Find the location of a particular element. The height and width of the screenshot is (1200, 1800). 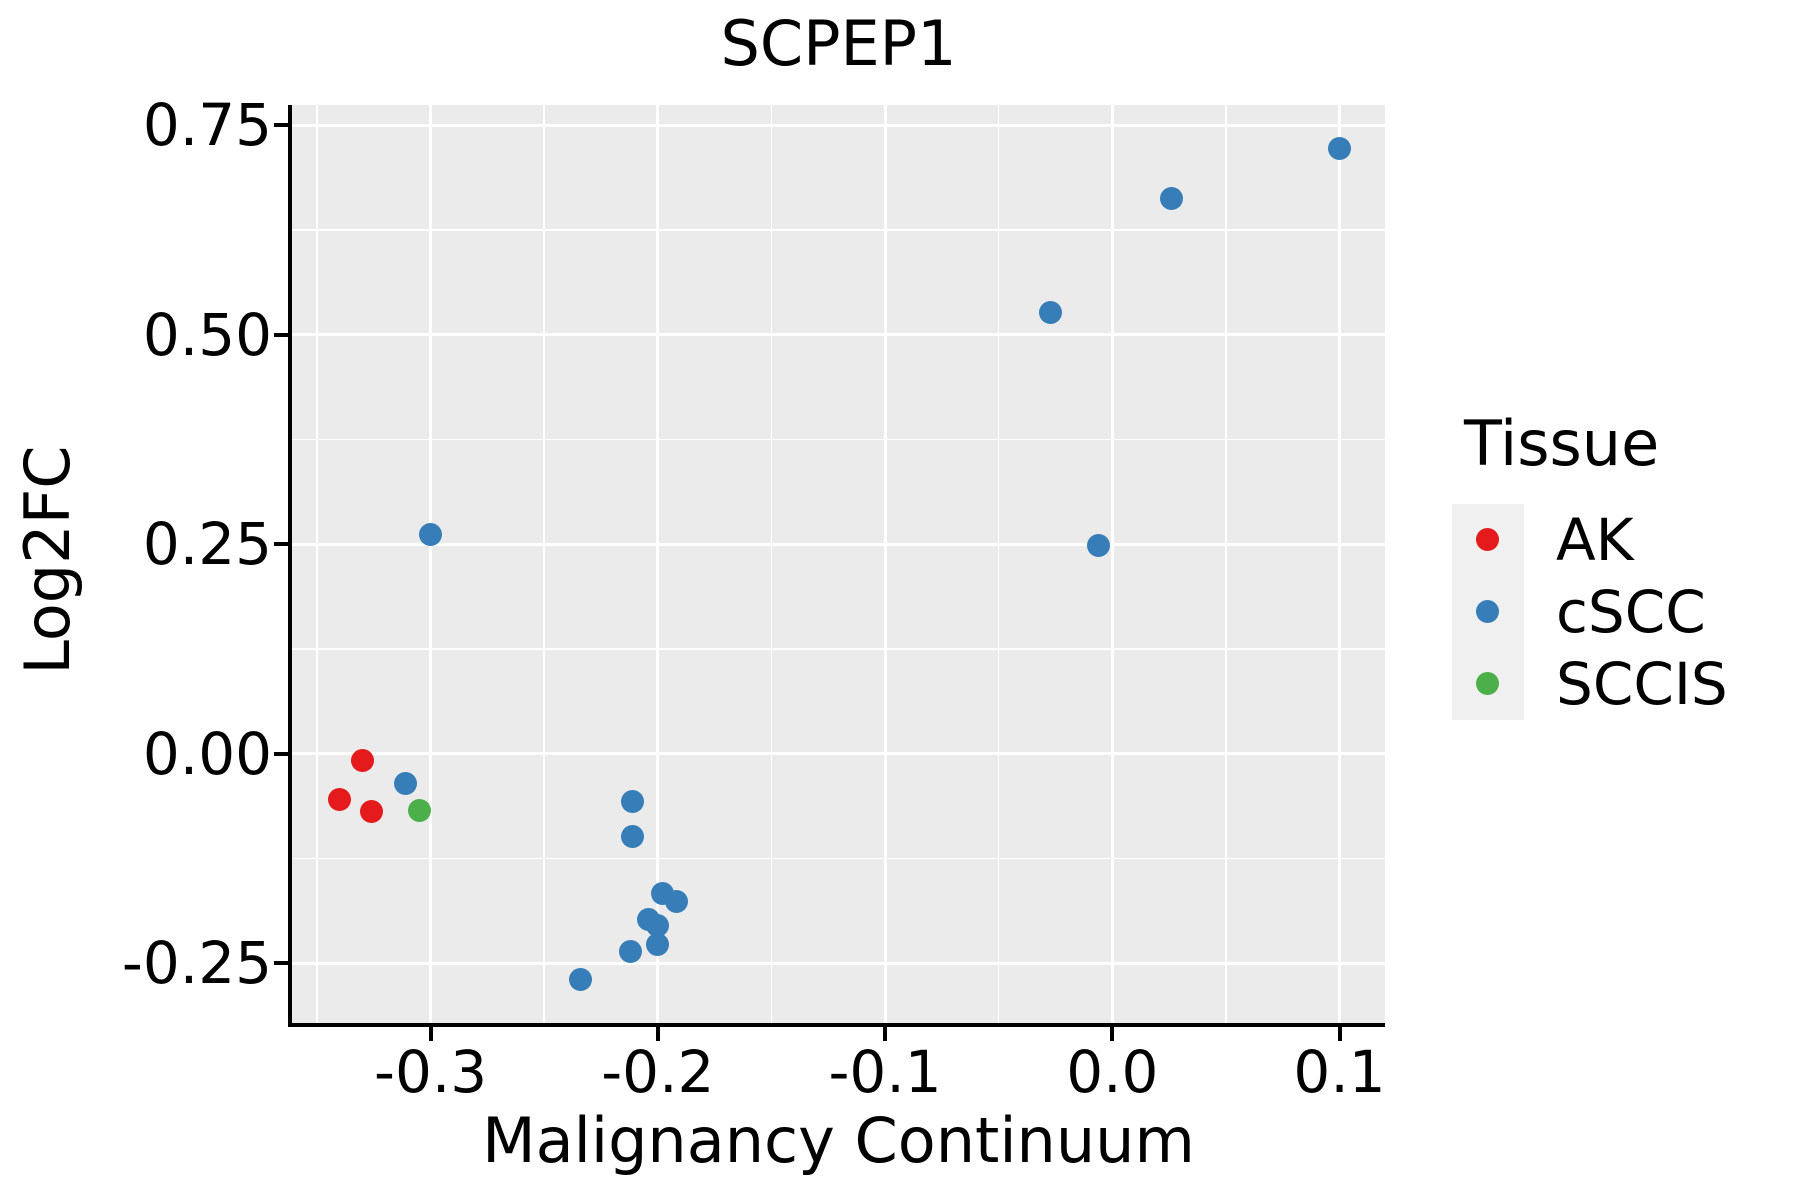

y-axis-line is located at coordinates (290, 566).